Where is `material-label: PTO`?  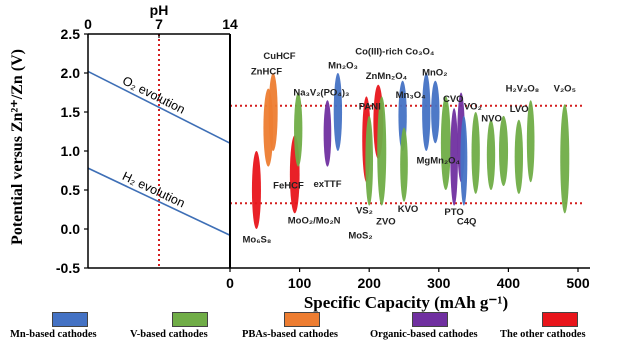
material-label: PTO is located at coordinates (453, 212).